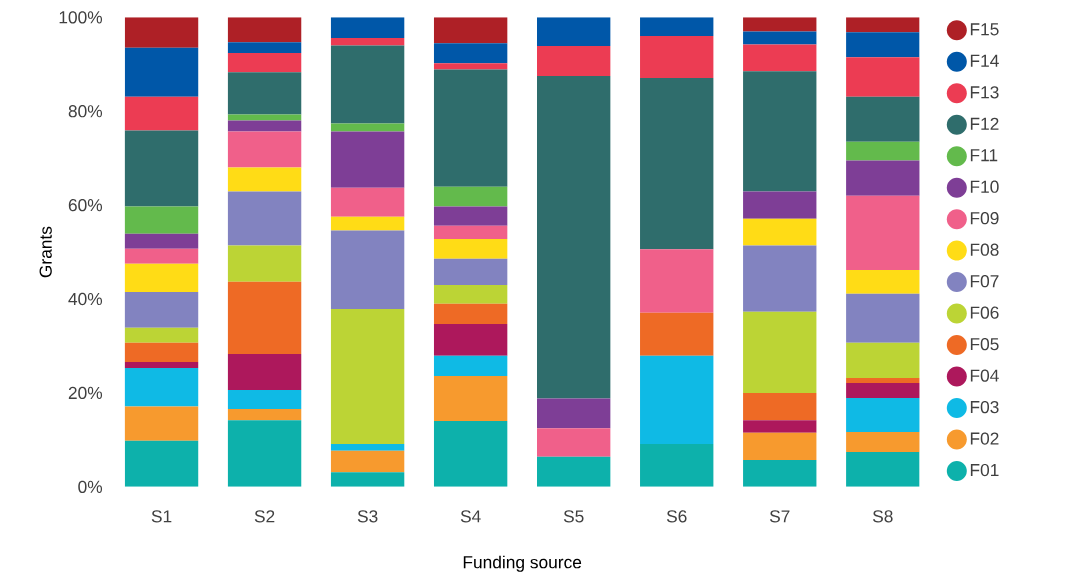  What do you see at coordinates (264, 516) in the screenshot?
I see `x-tick-label: S2` at bounding box center [264, 516].